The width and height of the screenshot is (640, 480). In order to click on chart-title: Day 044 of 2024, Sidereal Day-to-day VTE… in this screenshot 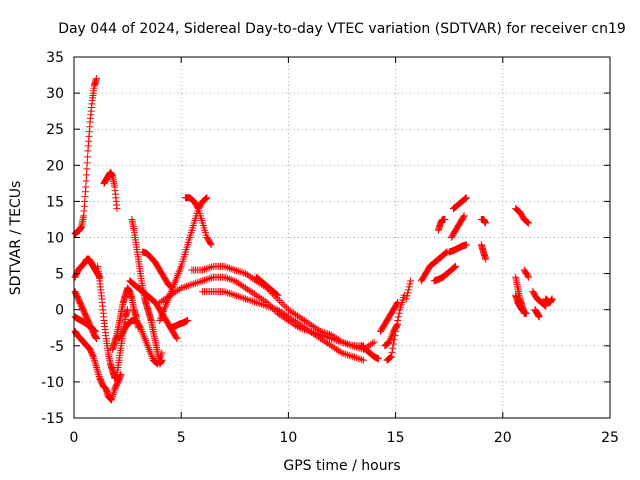, I will do `click(342, 29)`.